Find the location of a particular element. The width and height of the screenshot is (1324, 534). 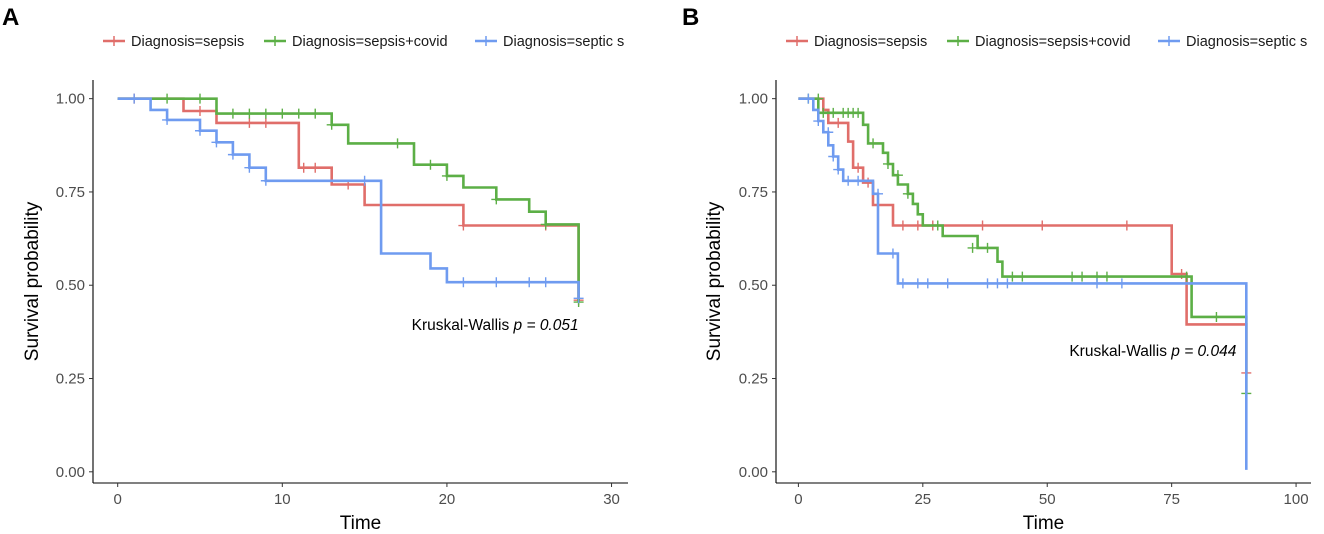

x-tick-label: 30 is located at coordinates (611, 499).